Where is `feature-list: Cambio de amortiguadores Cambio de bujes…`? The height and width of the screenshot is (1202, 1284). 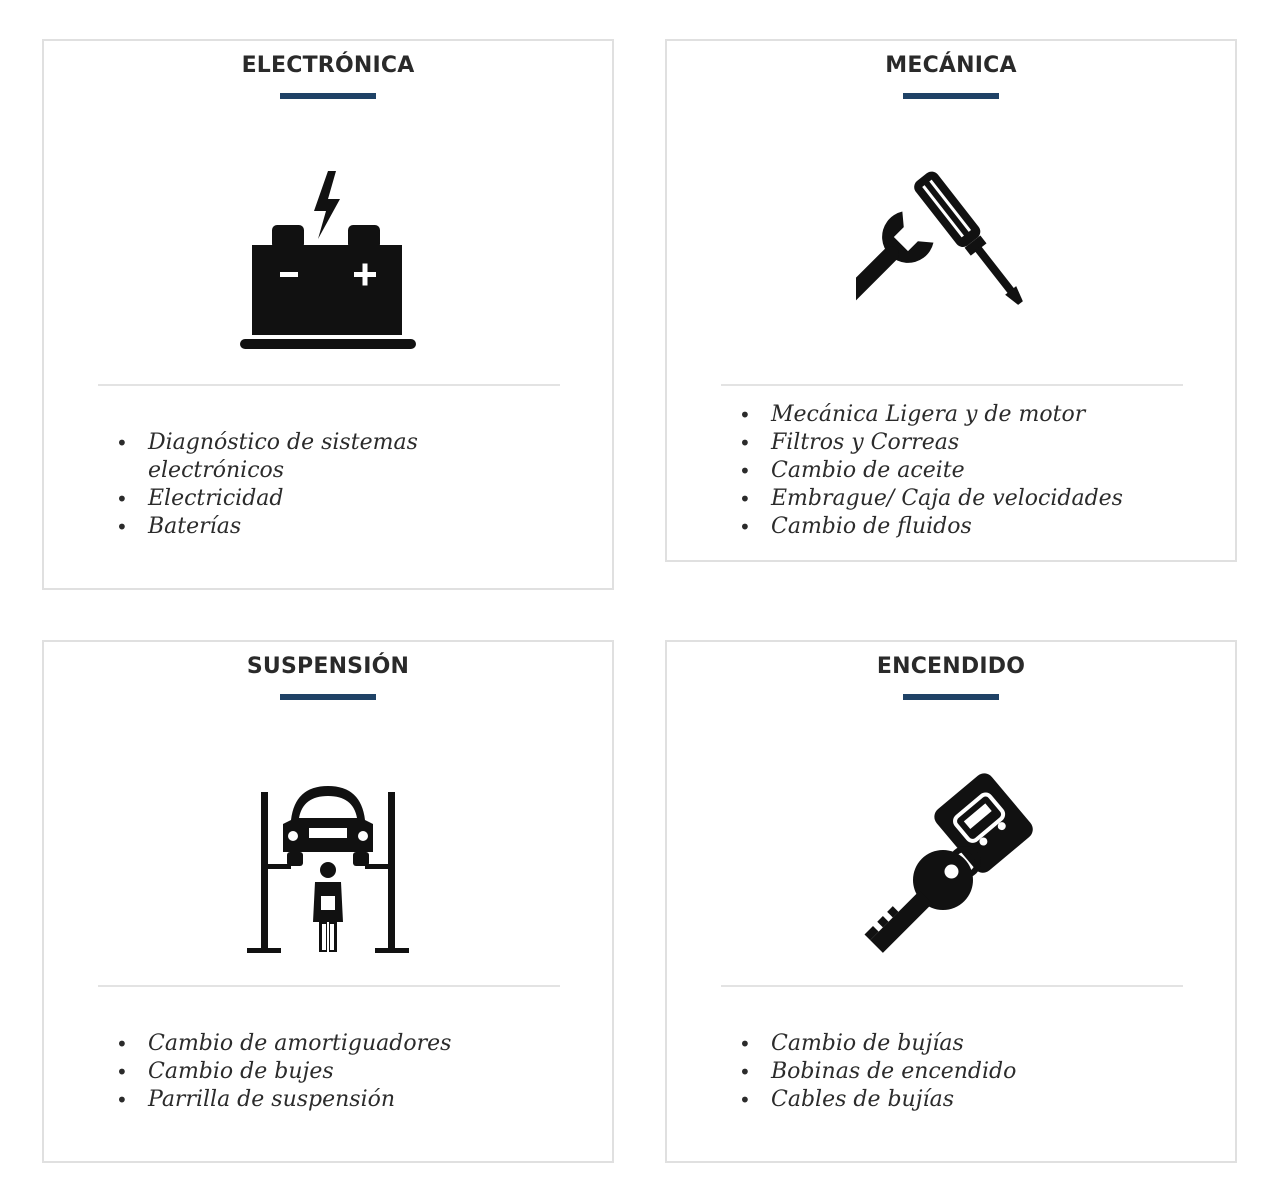
feature-list: Cambio de amortiguadores Cambio de bujes… is located at coordinates (351, 1072).